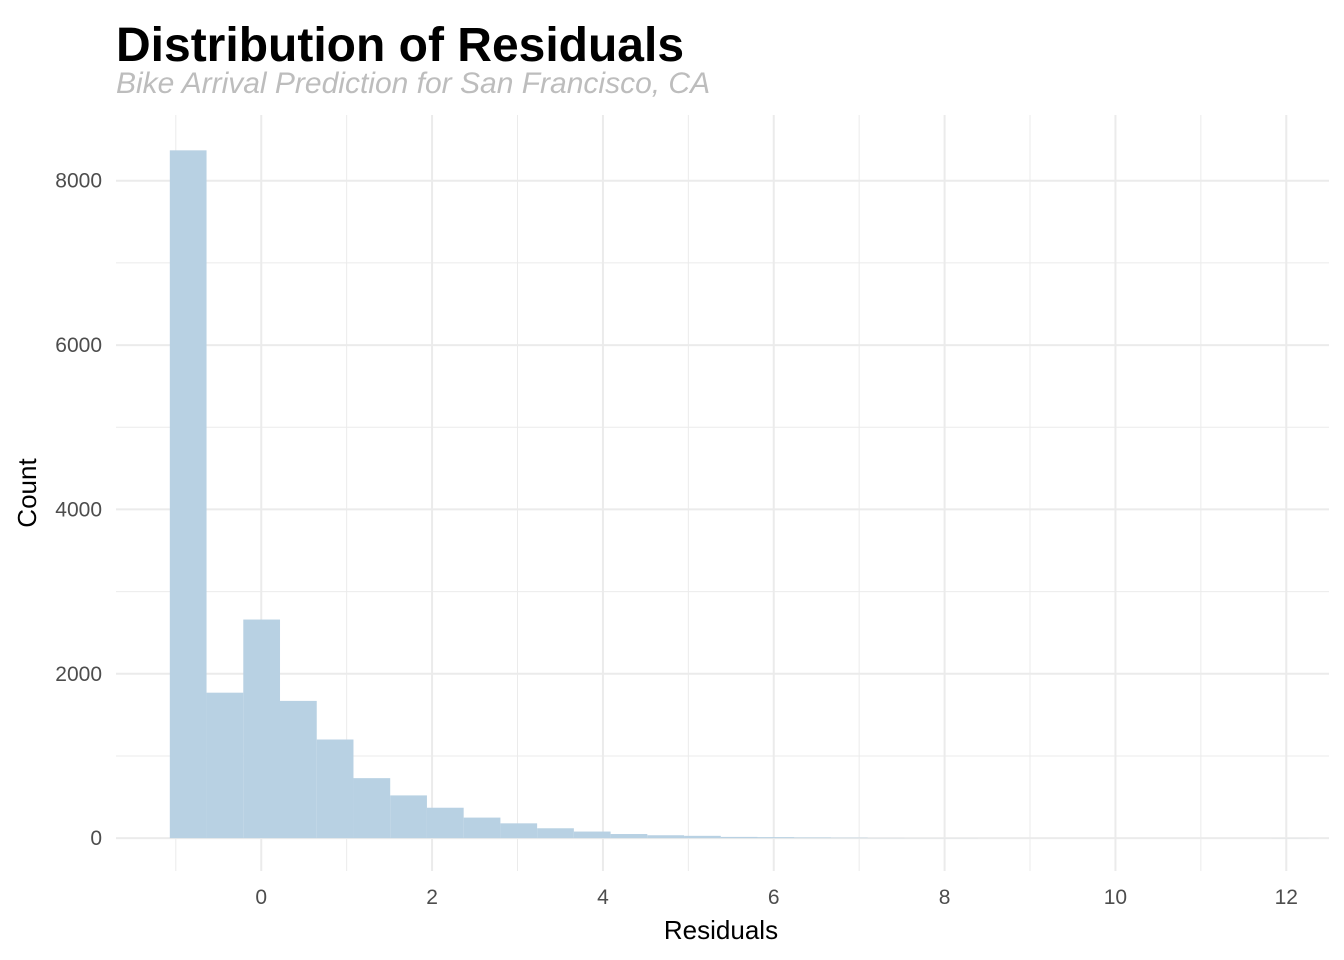 This screenshot has height=960, width=1344. Describe the element at coordinates (603, 897) in the screenshot. I see `x-tick-label: 4` at that location.